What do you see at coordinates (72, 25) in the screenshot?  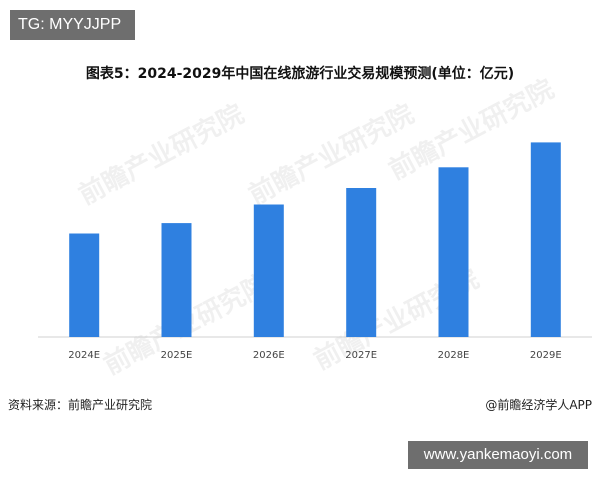 I see `tg-overlay-label: TG: MYYJJPP` at bounding box center [72, 25].